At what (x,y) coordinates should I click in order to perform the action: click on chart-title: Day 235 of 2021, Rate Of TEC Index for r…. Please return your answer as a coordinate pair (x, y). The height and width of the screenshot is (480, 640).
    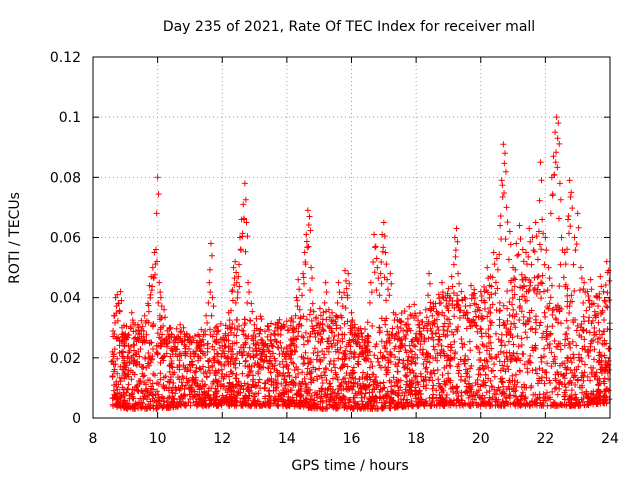
    Looking at the image, I should click on (349, 27).